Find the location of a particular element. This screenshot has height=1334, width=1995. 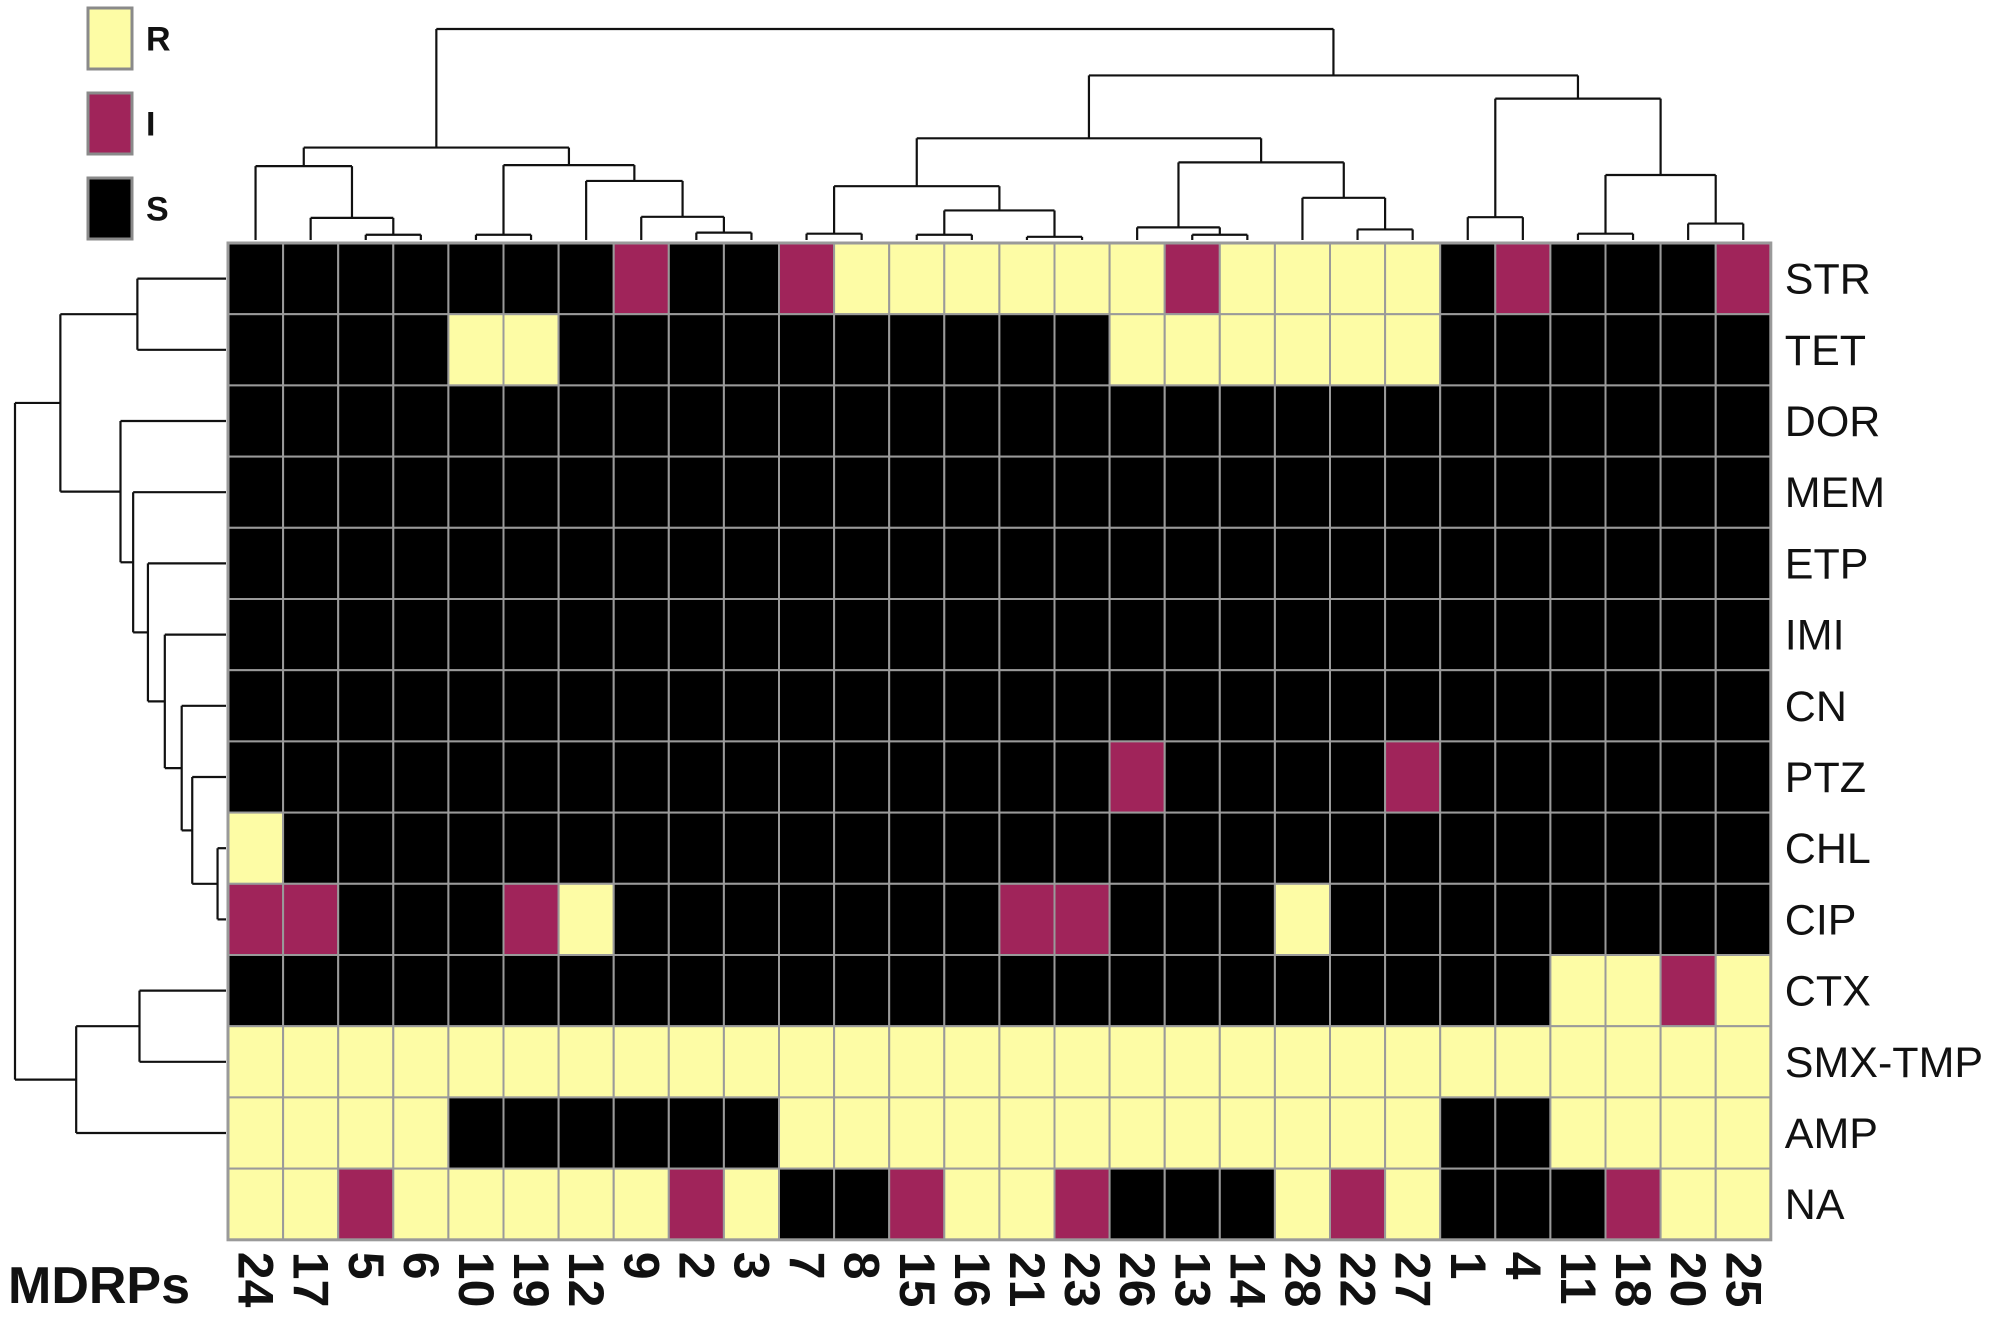

column-label: 4 is located at coordinates (1523, 1266).